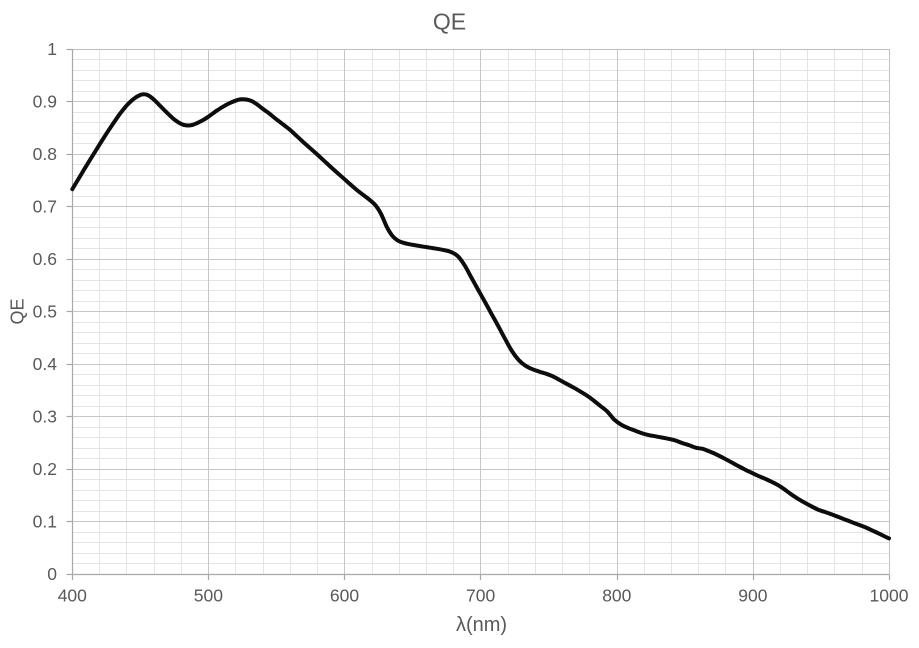  Describe the element at coordinates (45, 469) in the screenshot. I see `svg-text: 0.2` at that location.